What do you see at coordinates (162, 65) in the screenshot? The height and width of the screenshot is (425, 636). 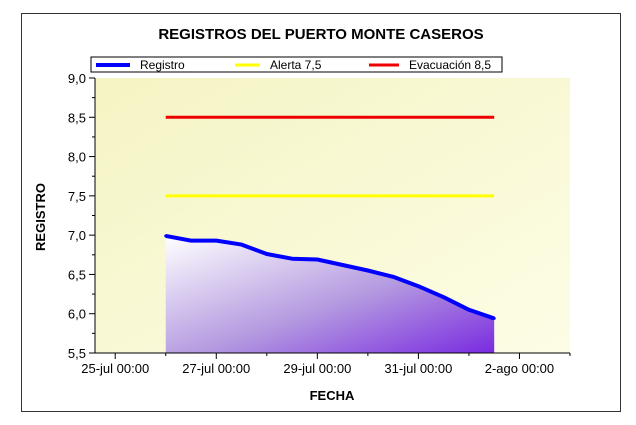 I see `legend-label-0: Registro` at bounding box center [162, 65].